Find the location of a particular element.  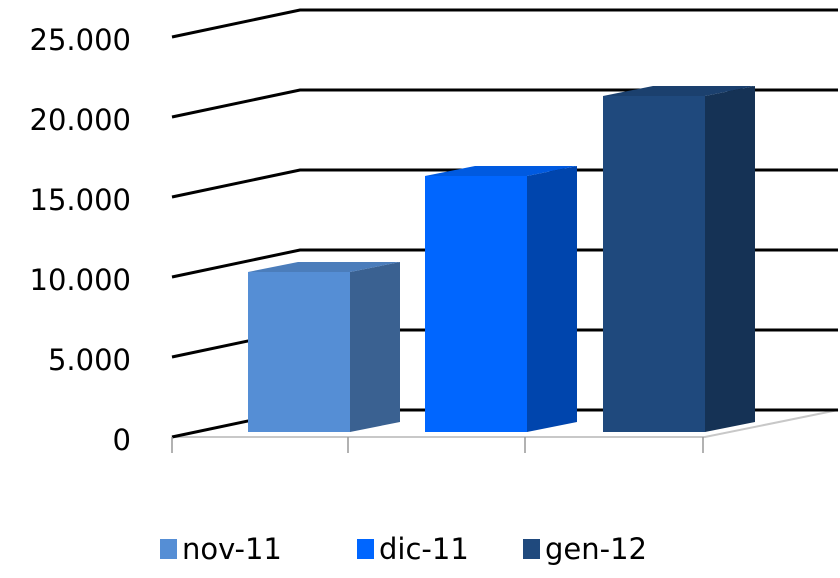

grid-line is located at coordinates (504, 23).